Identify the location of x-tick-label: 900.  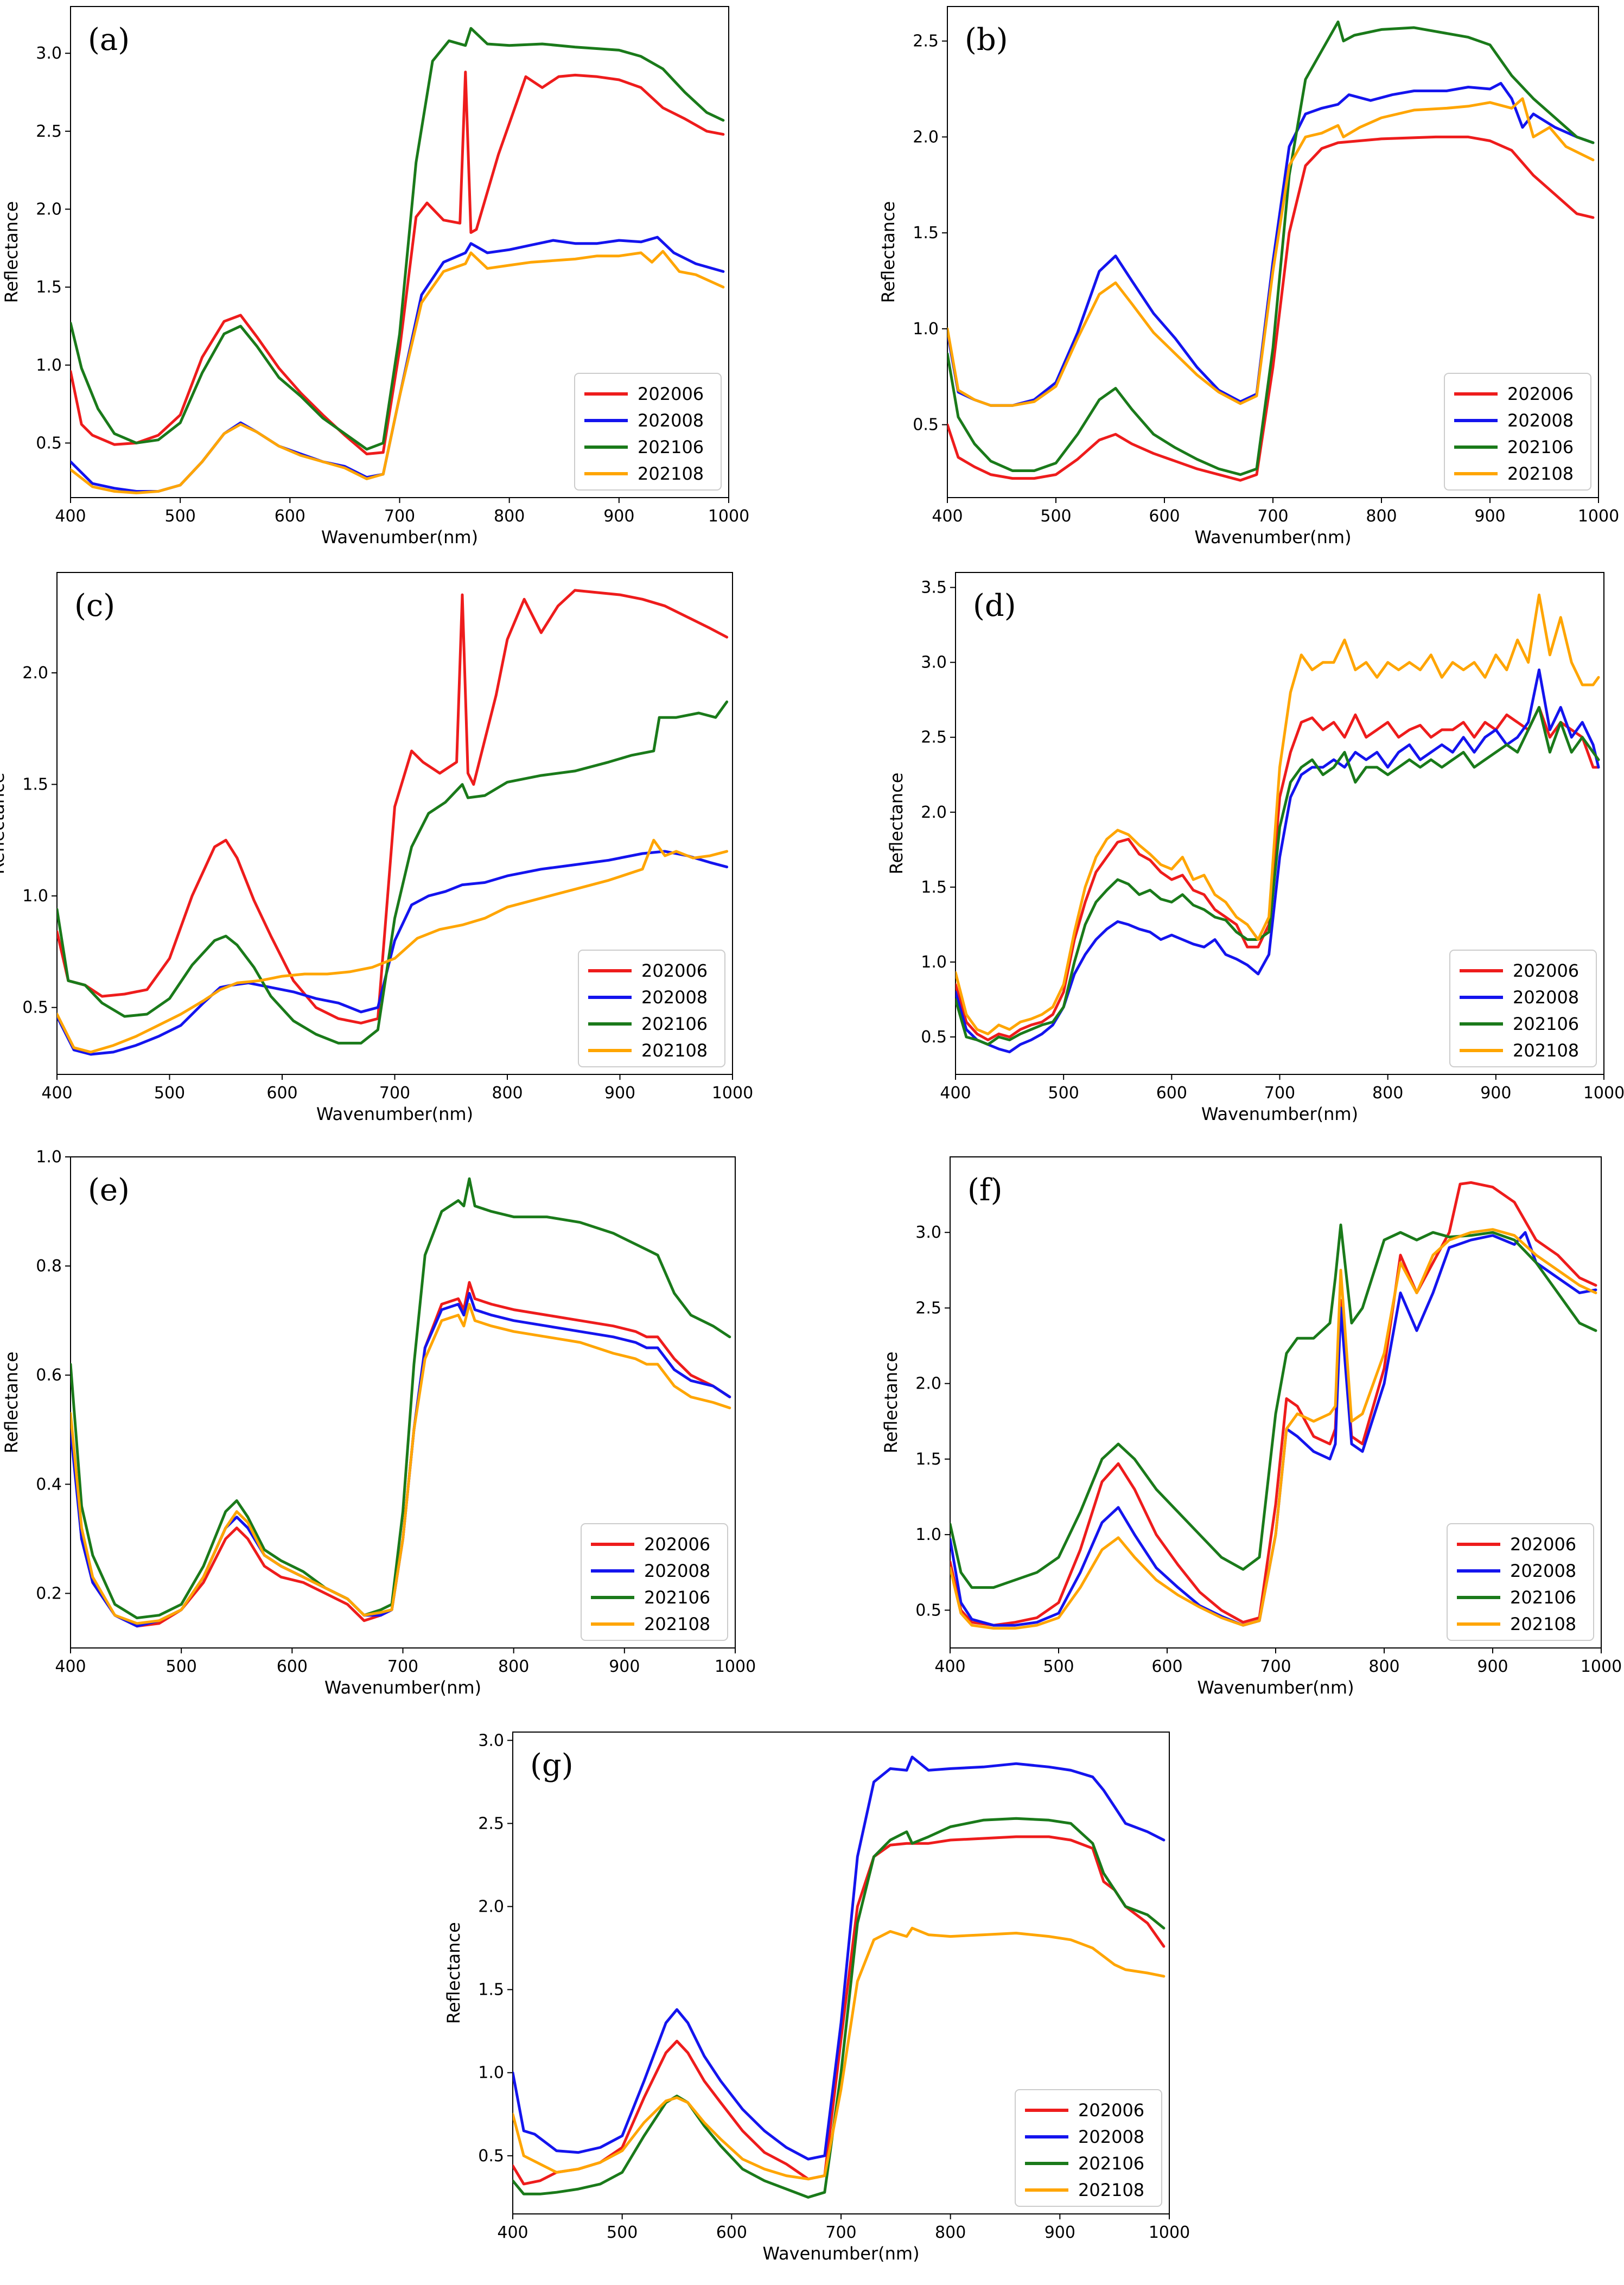
(618, 516).